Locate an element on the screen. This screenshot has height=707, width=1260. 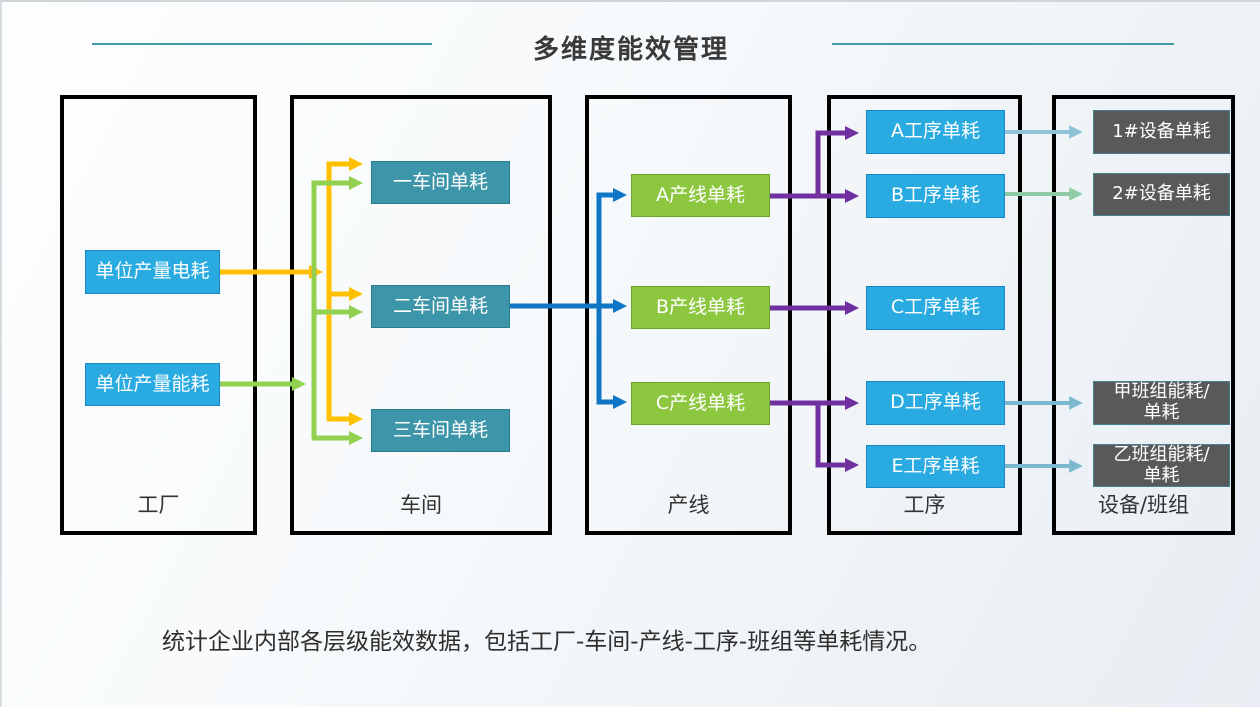
column-process: 工序 is located at coordinates (924, 315).